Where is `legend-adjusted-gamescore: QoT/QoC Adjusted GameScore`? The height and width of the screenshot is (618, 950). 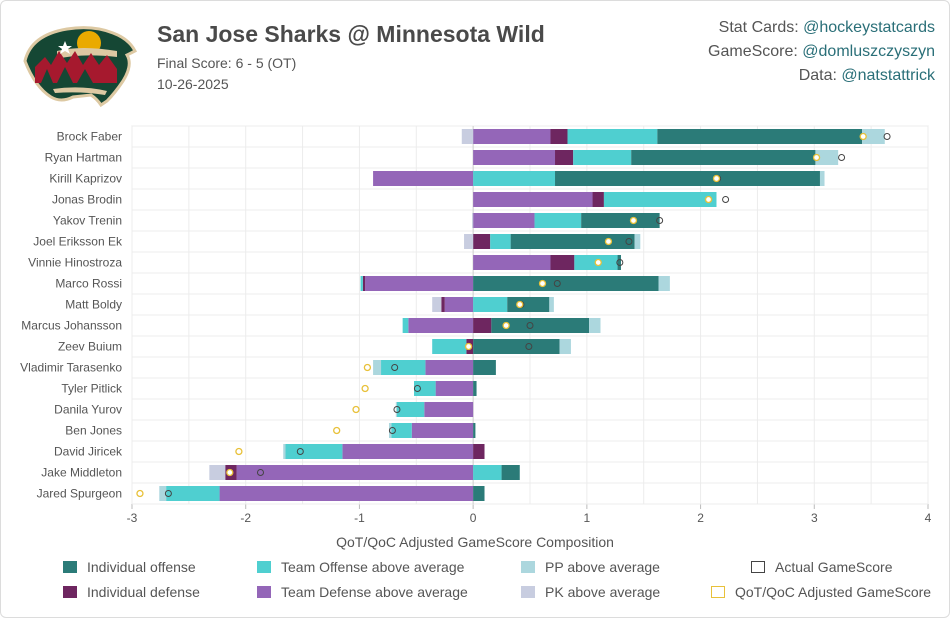
legend-adjusted-gamescore: QoT/QoC Adjusted GameScore is located at coordinates (821, 592).